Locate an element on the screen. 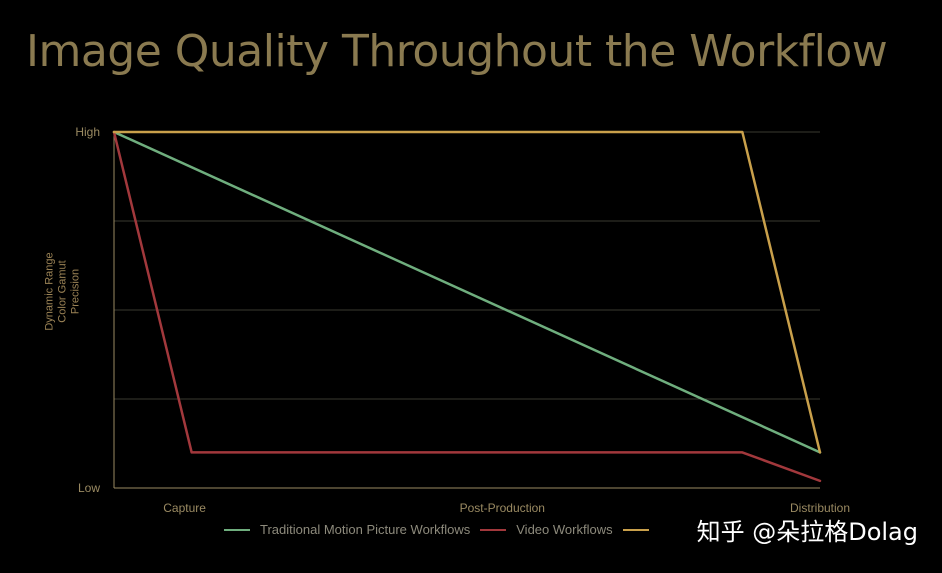 The image size is (942, 573). legend-swatch-third is located at coordinates (635, 529).